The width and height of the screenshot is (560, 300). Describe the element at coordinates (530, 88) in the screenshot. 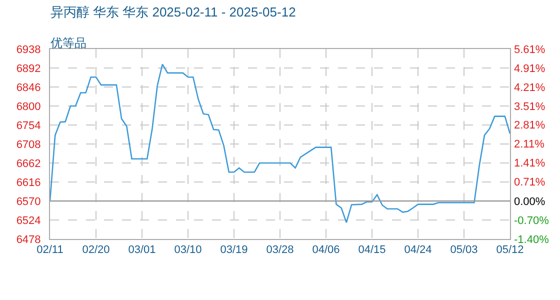

I see `y2-tick-label: 4.21%` at that location.